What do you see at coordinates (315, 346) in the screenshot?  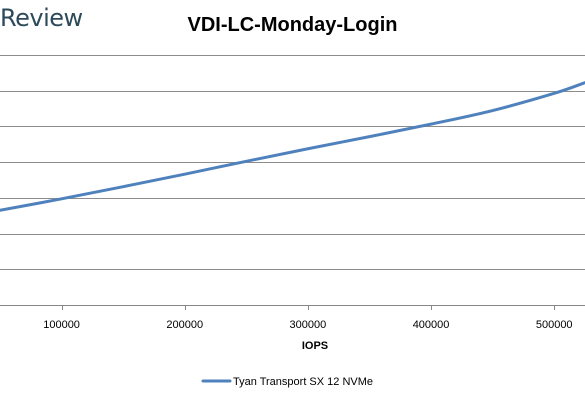 I see `x-axis-title: IOPS` at bounding box center [315, 346].